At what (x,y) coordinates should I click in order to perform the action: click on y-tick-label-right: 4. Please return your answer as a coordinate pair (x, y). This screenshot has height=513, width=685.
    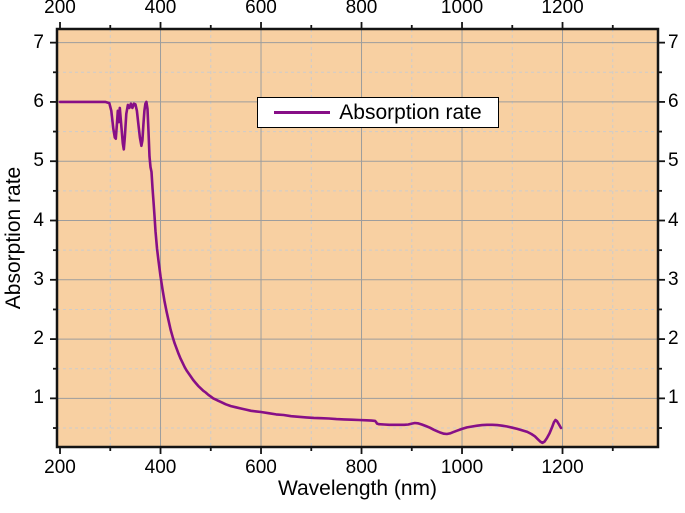
    Looking at the image, I should click on (673, 220).